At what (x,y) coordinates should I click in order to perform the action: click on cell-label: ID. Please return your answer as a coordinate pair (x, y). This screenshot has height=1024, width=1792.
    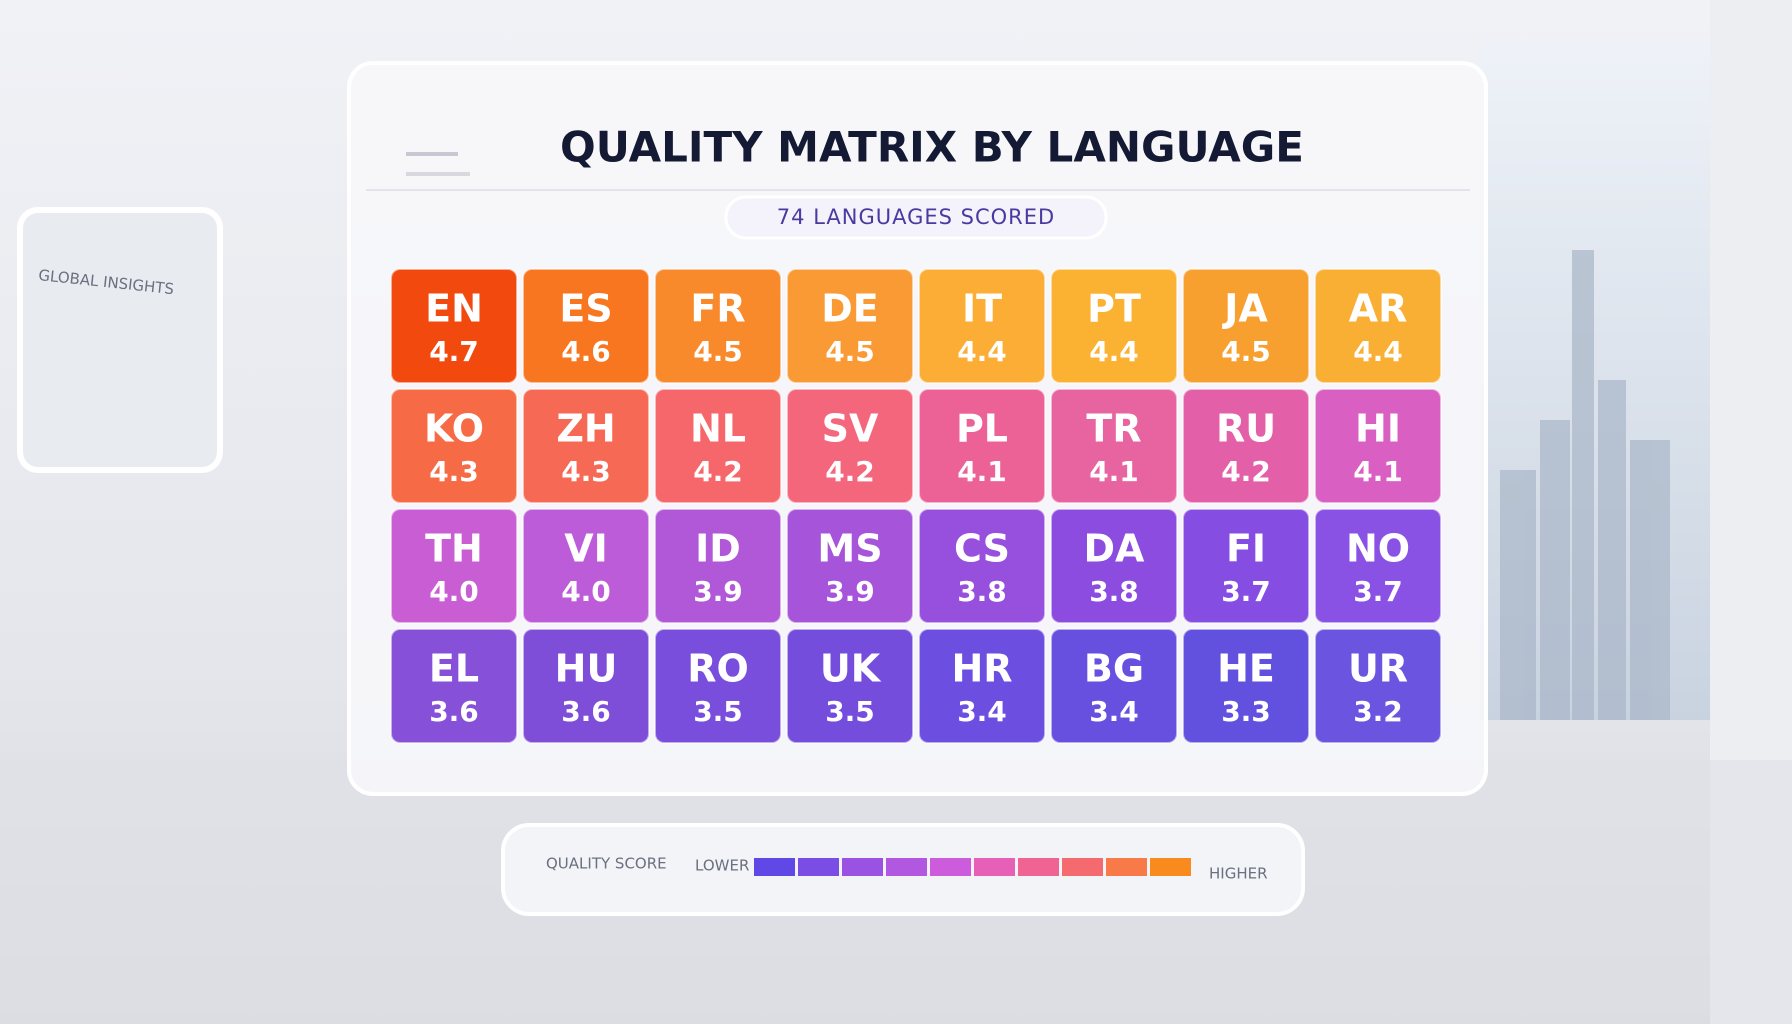
    Looking at the image, I should click on (718, 549).